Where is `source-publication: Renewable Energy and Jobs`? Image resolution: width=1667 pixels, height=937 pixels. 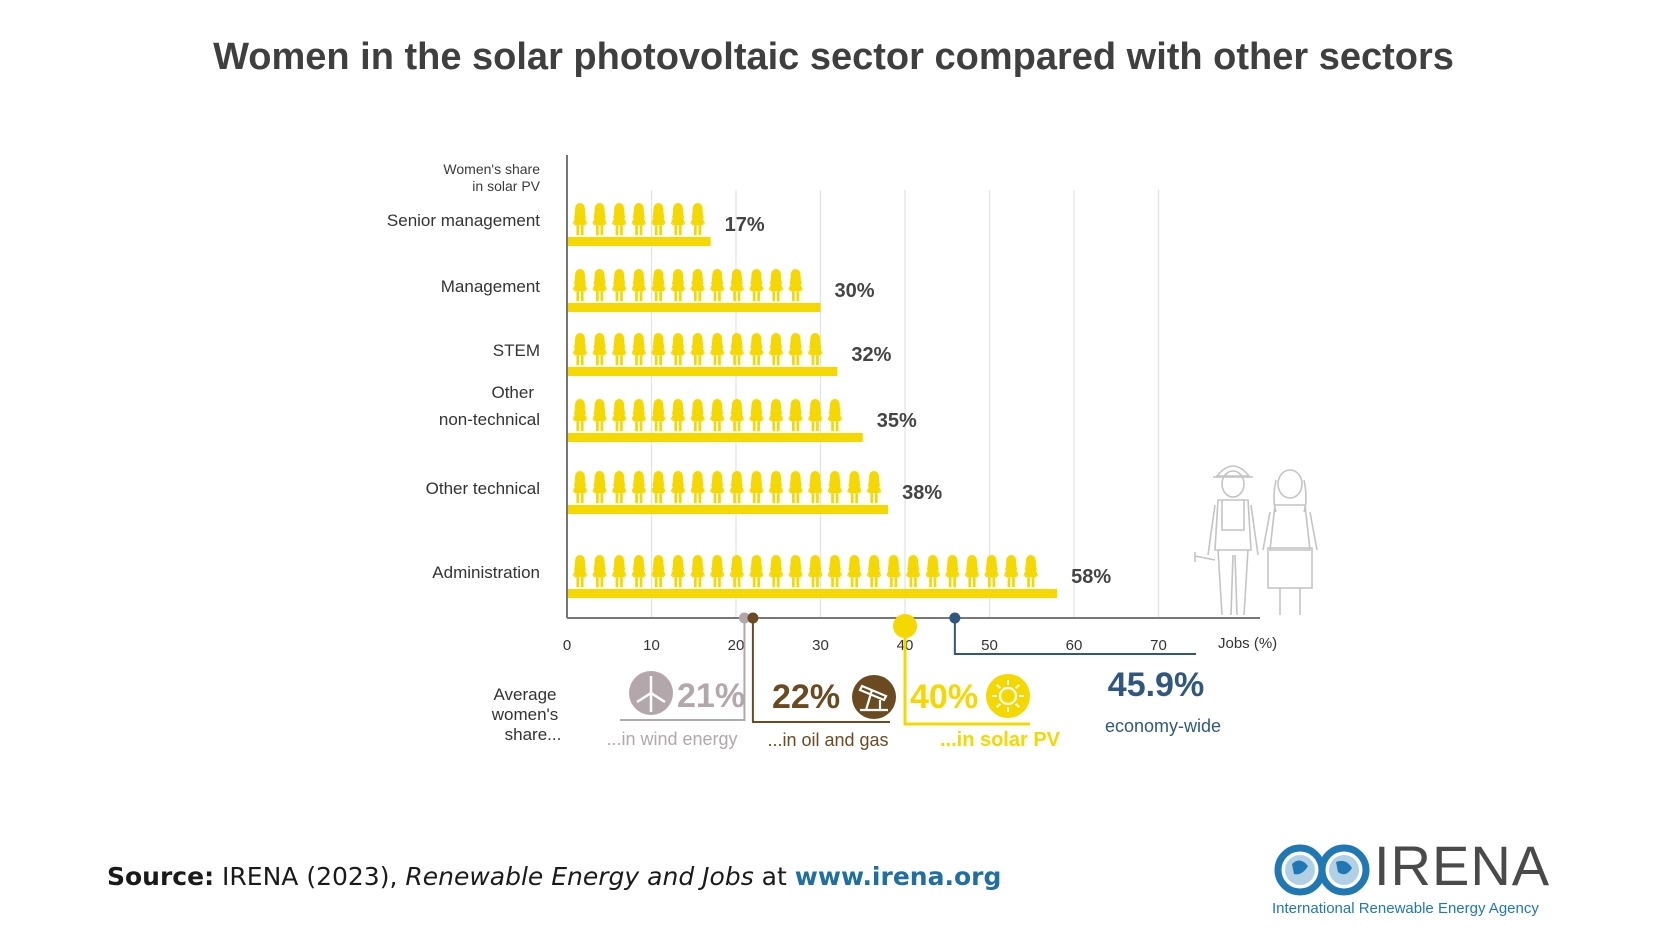
source-publication: Renewable Energy and Jobs is located at coordinates (579, 876).